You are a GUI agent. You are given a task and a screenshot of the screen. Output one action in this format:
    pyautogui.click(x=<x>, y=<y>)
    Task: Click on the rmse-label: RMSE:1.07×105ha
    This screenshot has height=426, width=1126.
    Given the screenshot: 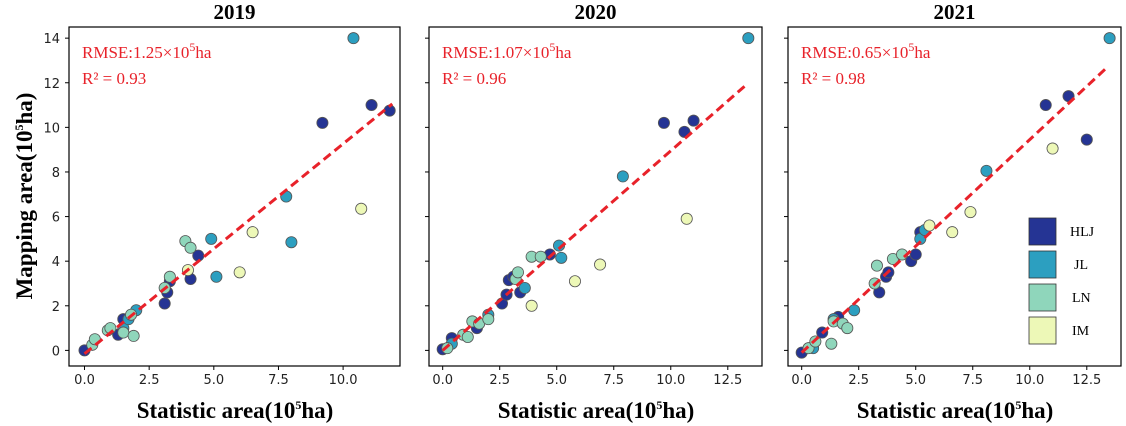 What is the action you would take?
    pyautogui.click(x=507, y=51)
    